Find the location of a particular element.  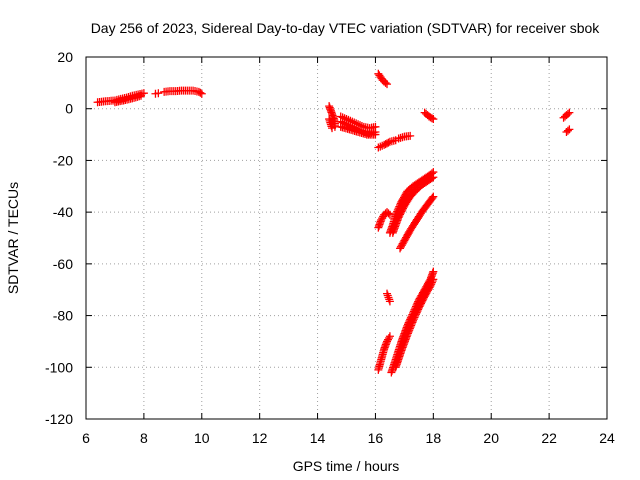

x-tick-label: 14 is located at coordinates (318, 438).